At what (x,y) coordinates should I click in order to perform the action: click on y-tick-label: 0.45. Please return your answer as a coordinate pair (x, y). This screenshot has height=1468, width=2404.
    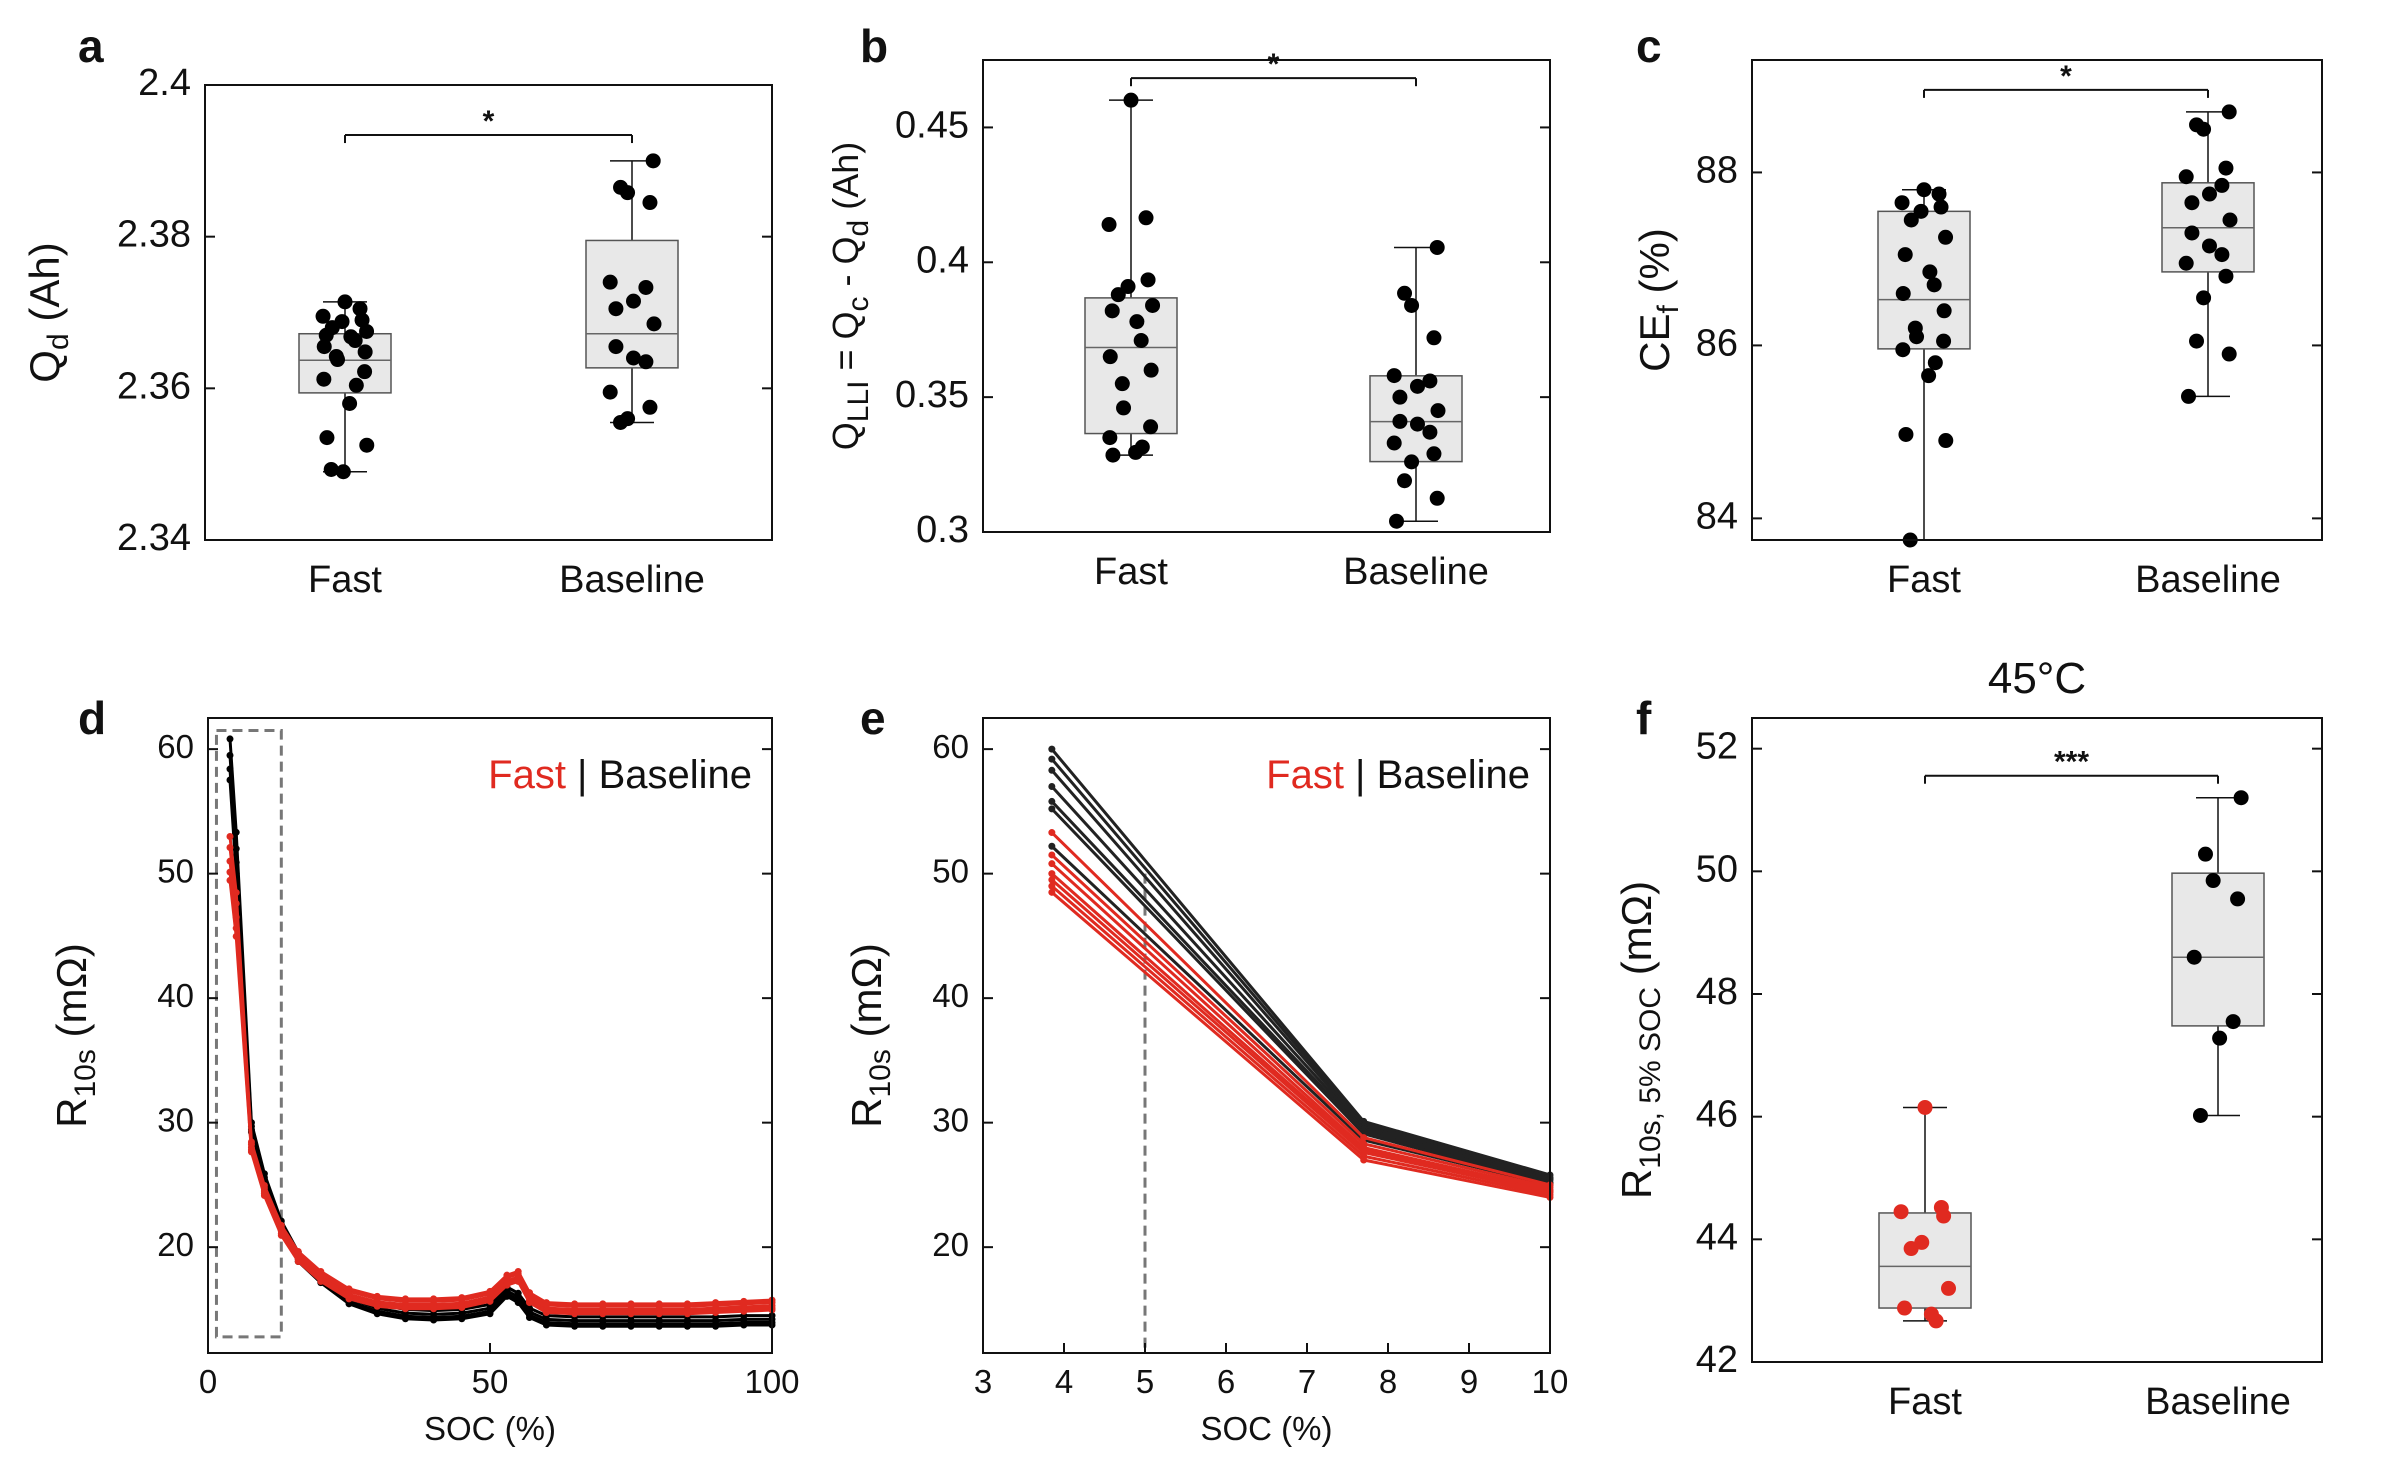
    Looking at the image, I should click on (932, 125).